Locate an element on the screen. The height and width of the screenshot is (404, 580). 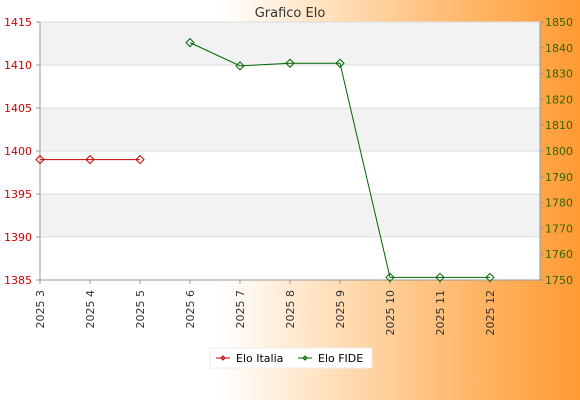
legend-box is located at coordinates (291, 358).